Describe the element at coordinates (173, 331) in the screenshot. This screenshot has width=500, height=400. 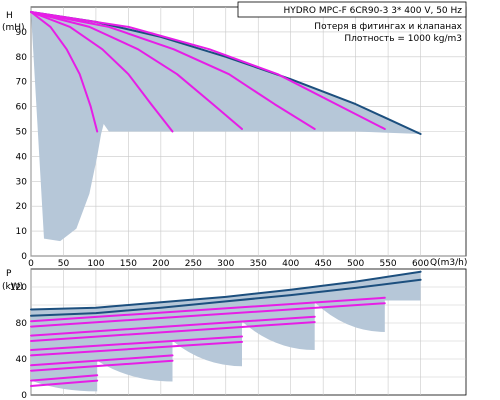
I see `power-curve-4-lower` at that location.